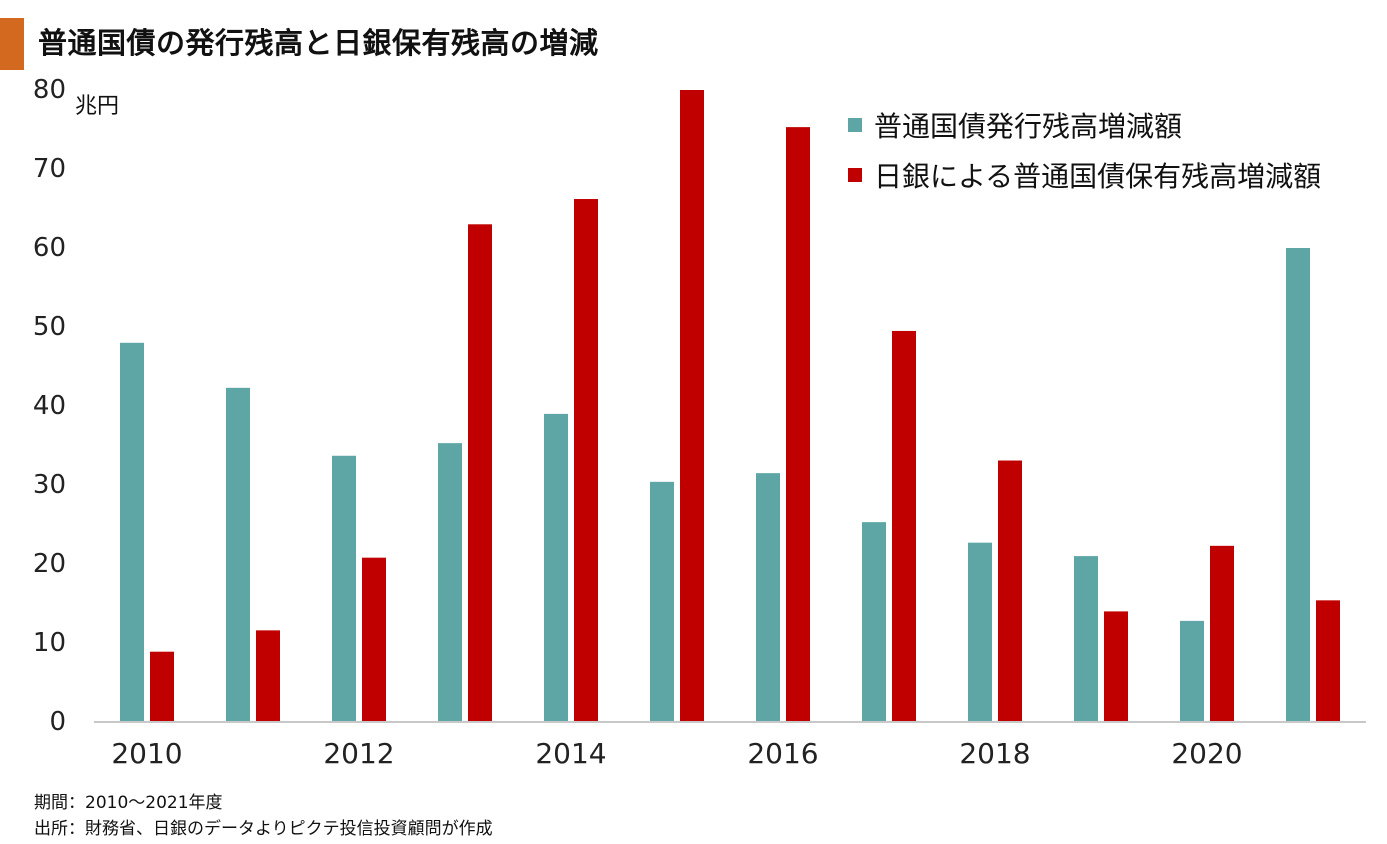 The height and width of the screenshot is (844, 1387). What do you see at coordinates (1222, 633) in the screenshot?
I see `boj-bar-2020` at bounding box center [1222, 633].